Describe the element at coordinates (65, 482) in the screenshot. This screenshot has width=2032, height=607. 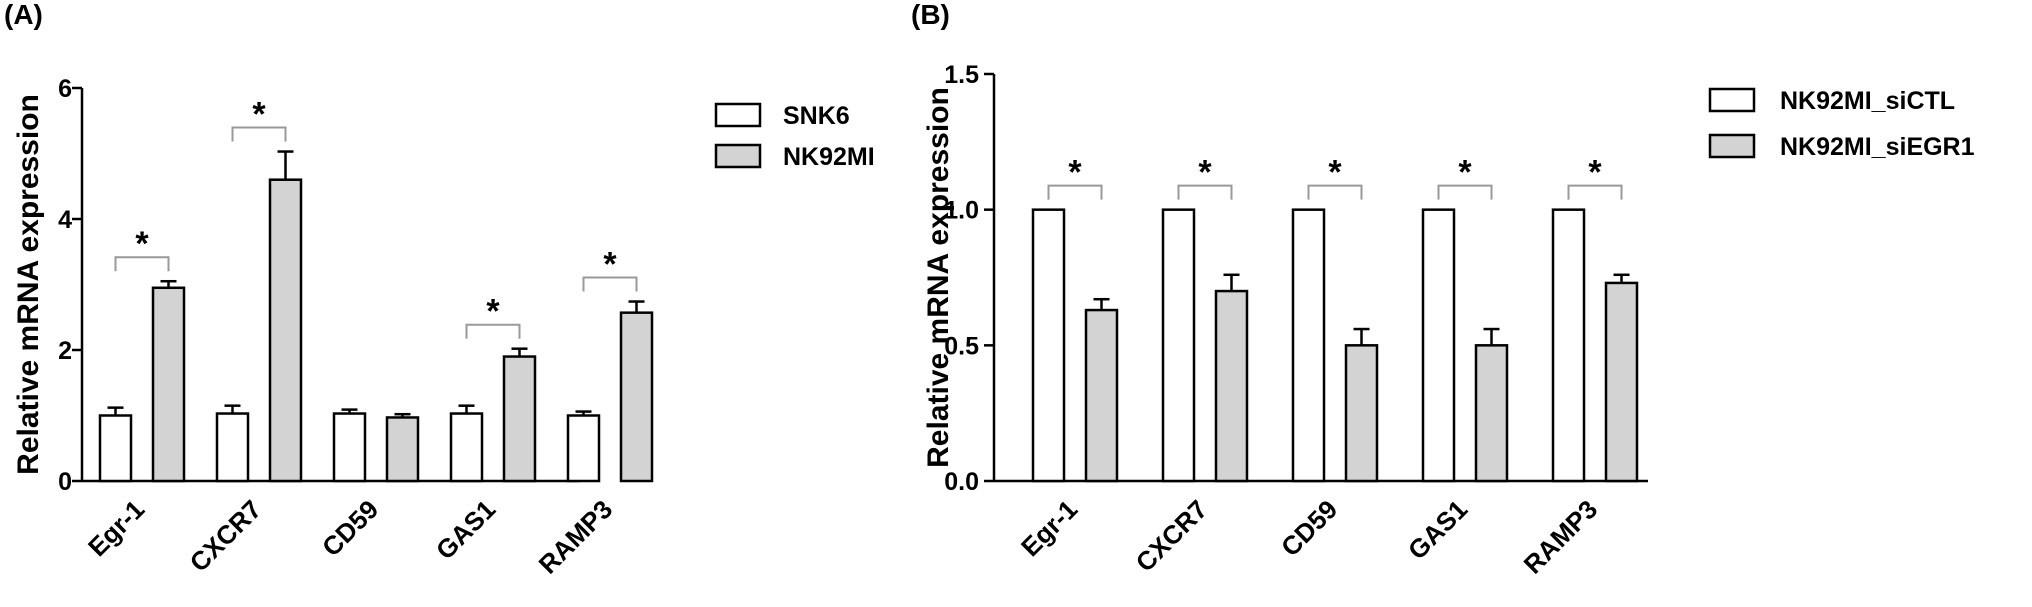
I see `y-tick-label: 0` at that location.